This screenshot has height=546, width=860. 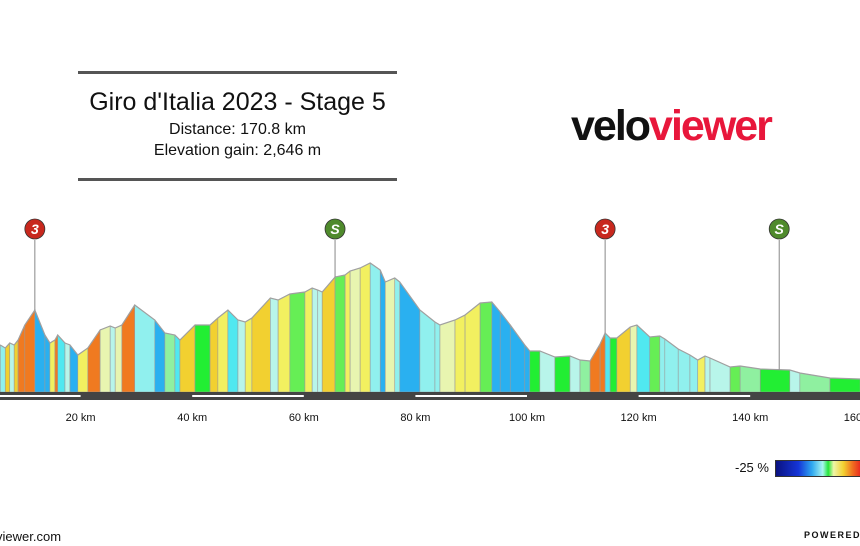 What do you see at coordinates (237, 179) in the screenshot?
I see `title-bottom-rule` at bounding box center [237, 179].